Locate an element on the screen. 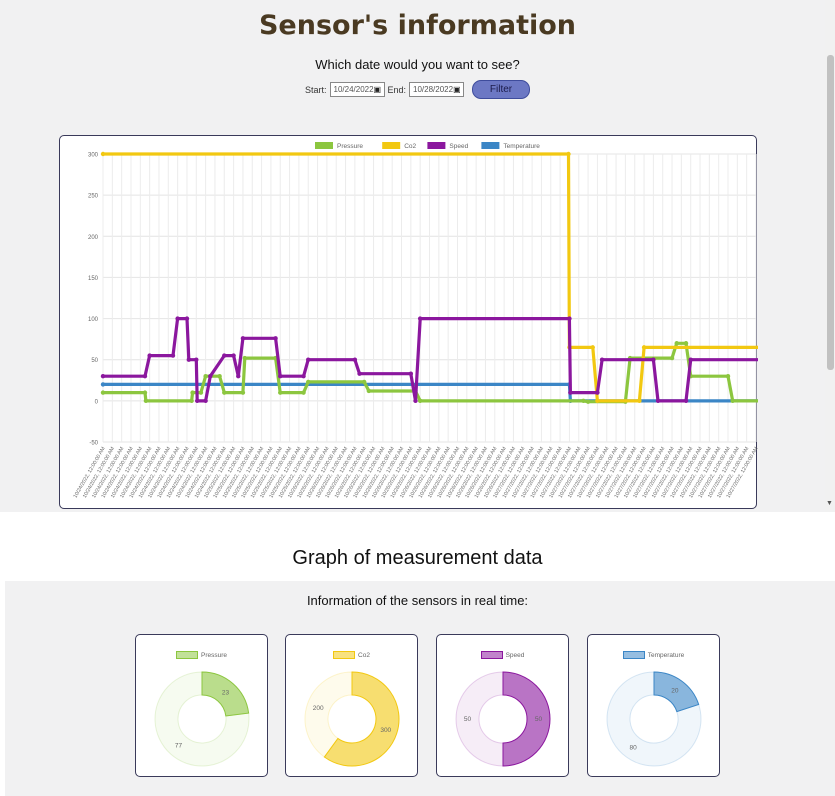 The height and width of the screenshot is (796, 835). scrollbar-thumb is located at coordinates (830, 212).